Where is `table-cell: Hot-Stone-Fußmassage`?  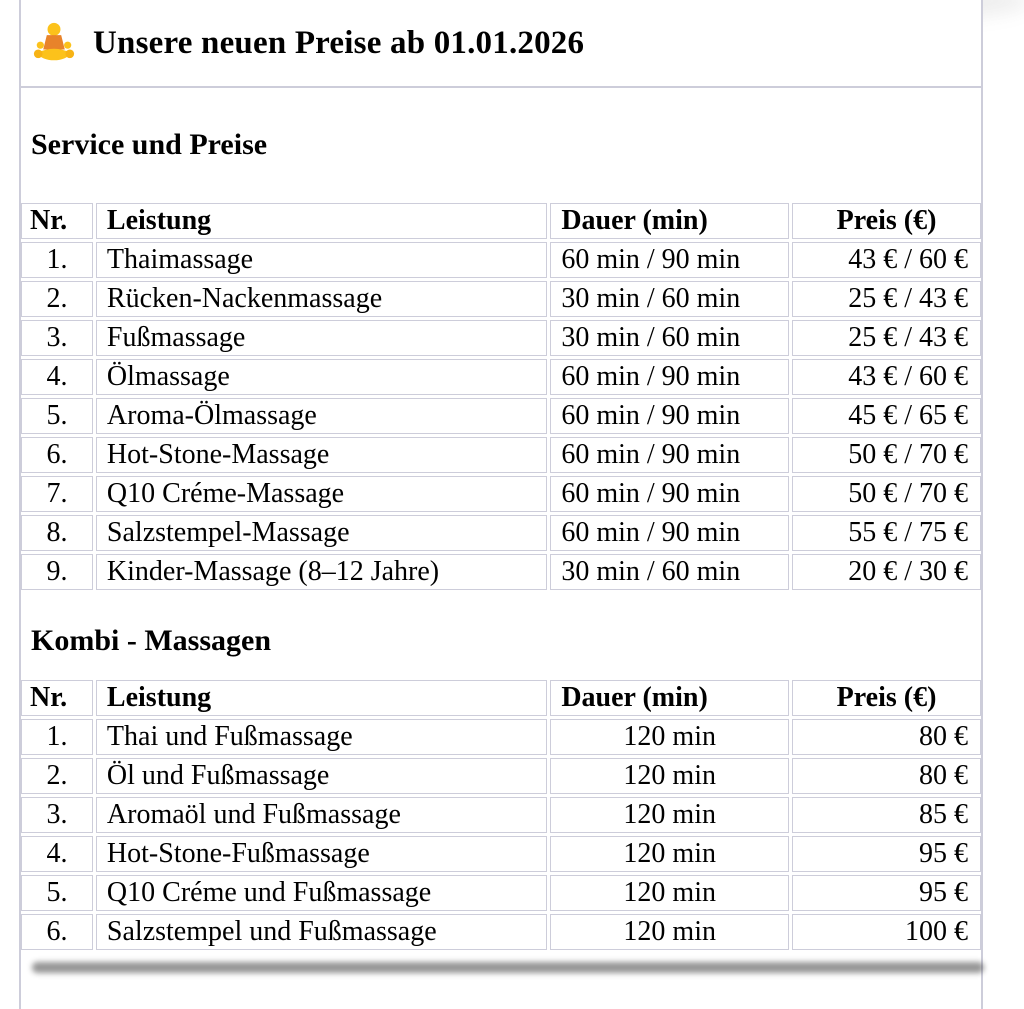 table-cell: Hot-Stone-Fußmassage is located at coordinates (321, 854).